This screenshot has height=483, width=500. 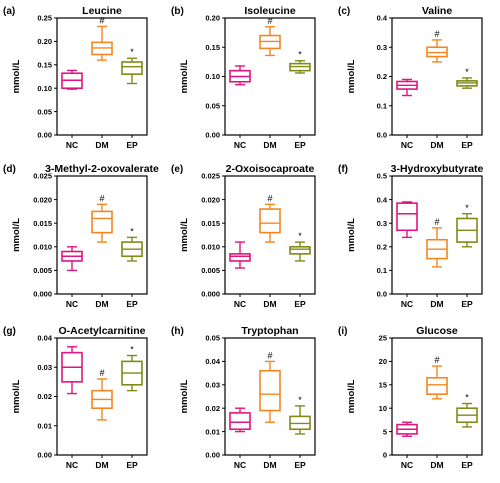 I want to click on y-tick-label: 0.020, so click(x=210, y=199).